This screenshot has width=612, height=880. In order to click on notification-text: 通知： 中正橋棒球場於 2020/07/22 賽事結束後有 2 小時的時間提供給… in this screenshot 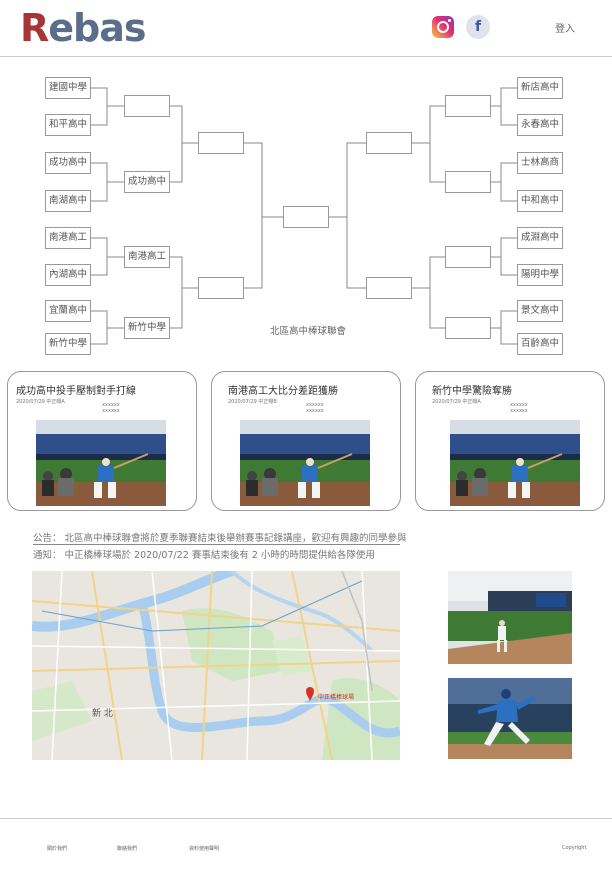, I will do `click(204, 555)`.